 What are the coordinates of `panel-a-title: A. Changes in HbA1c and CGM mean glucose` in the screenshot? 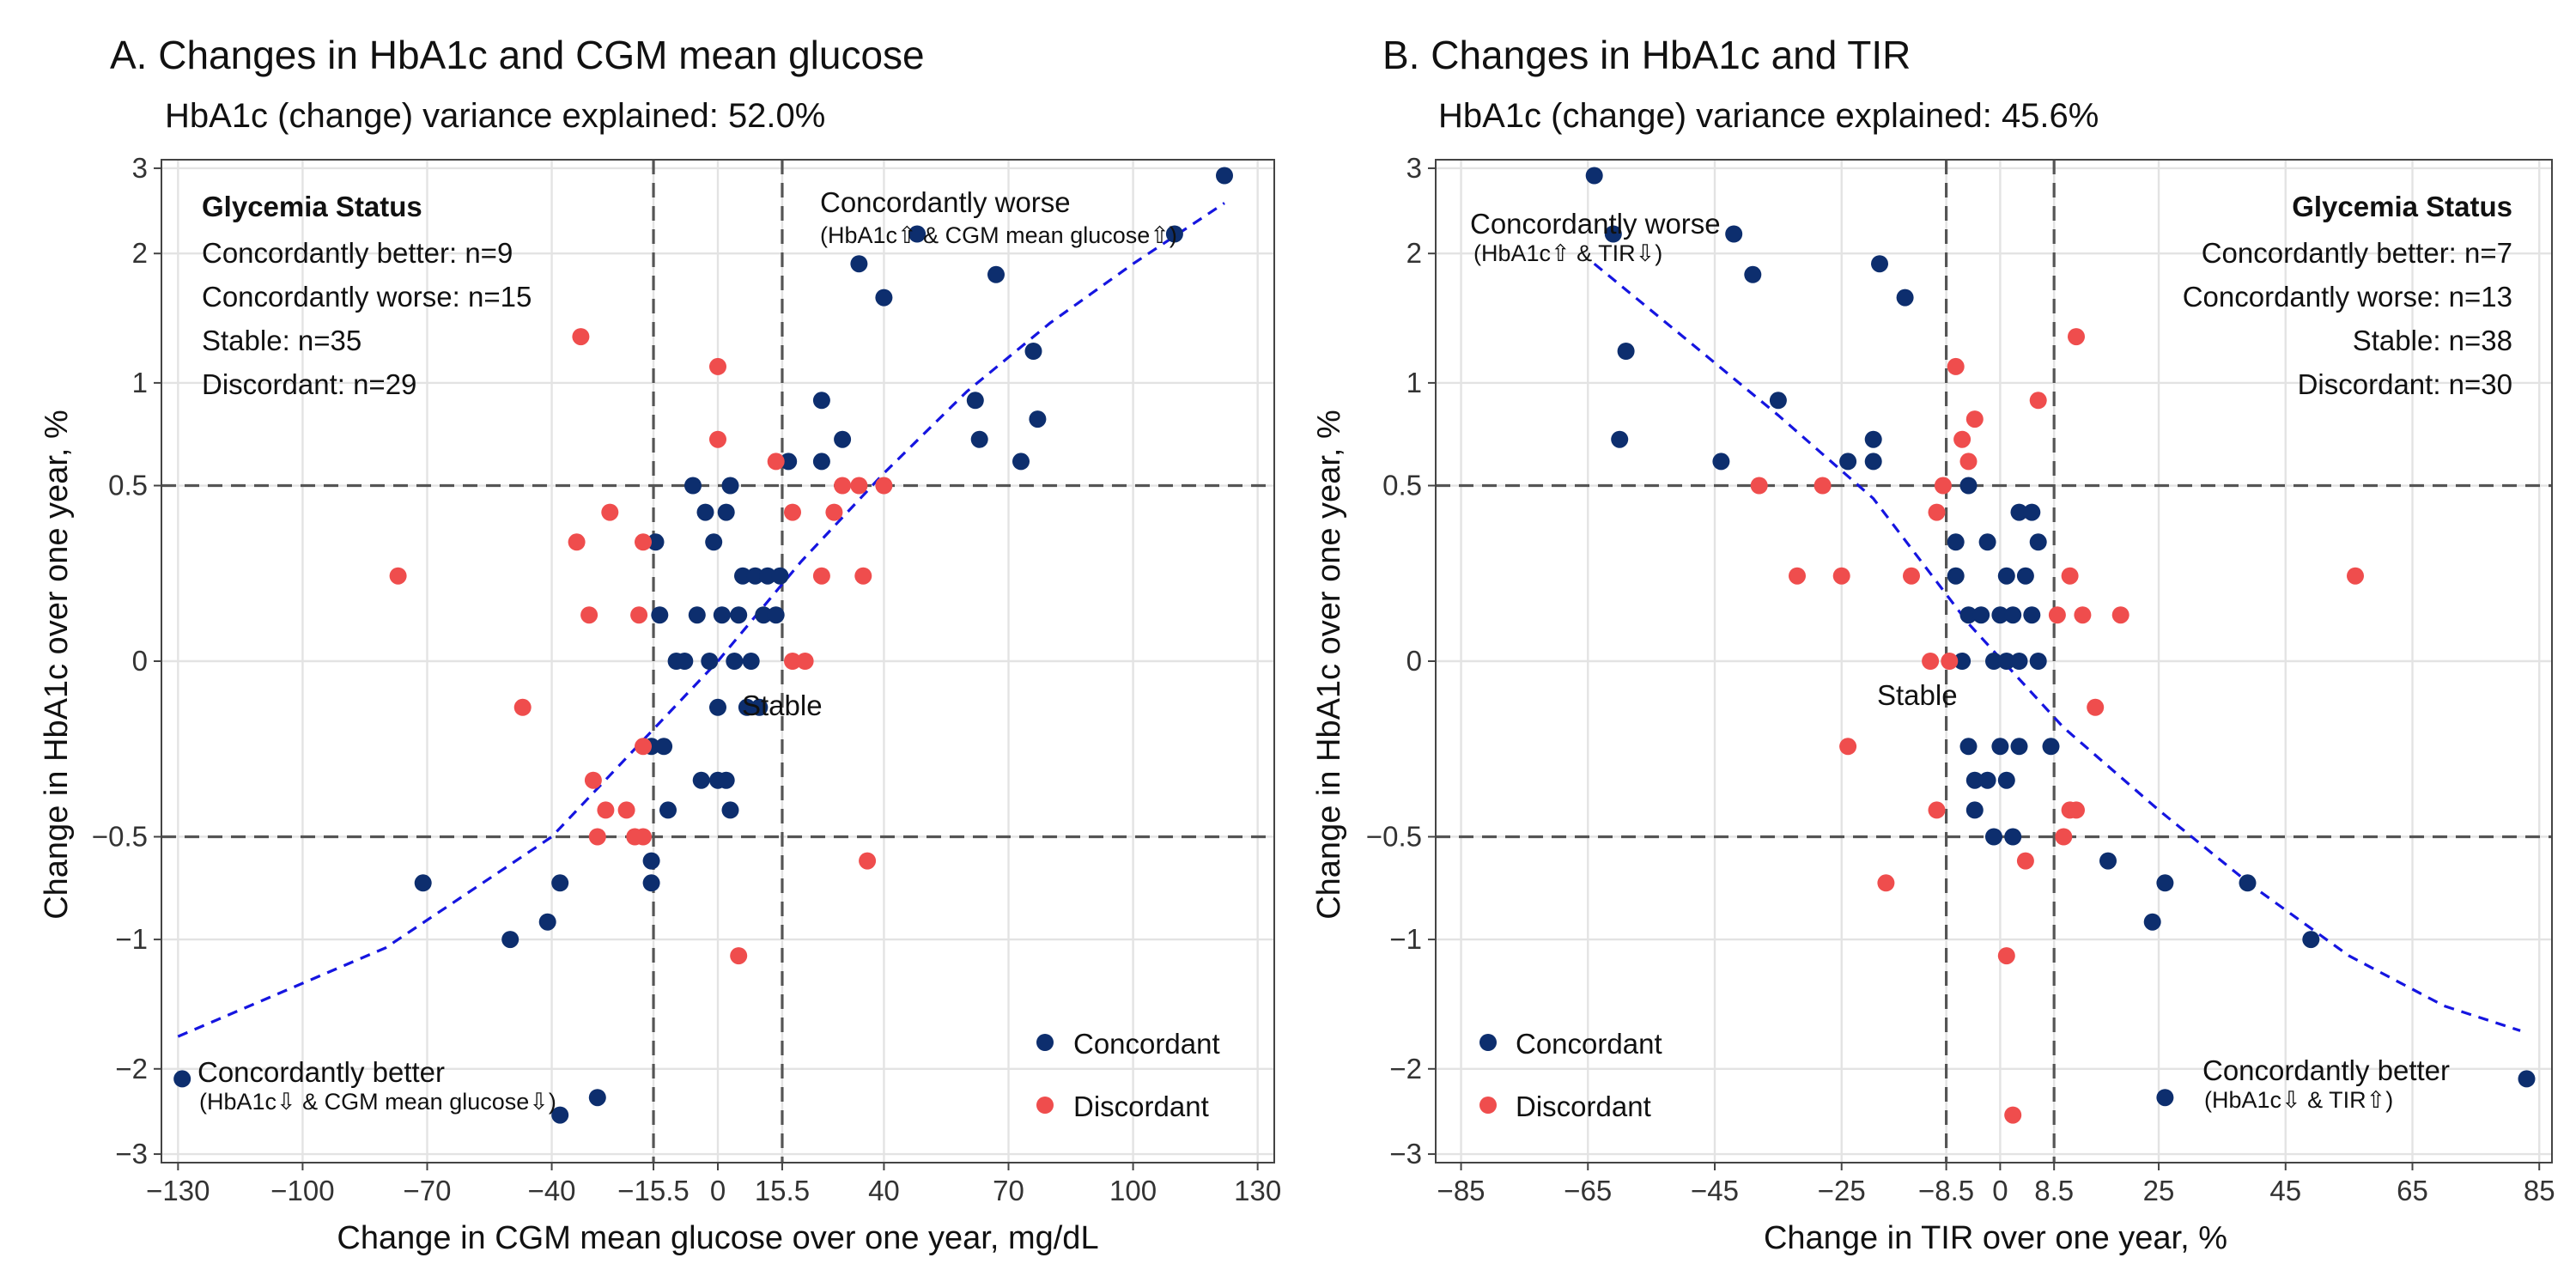 It's located at (517, 55).